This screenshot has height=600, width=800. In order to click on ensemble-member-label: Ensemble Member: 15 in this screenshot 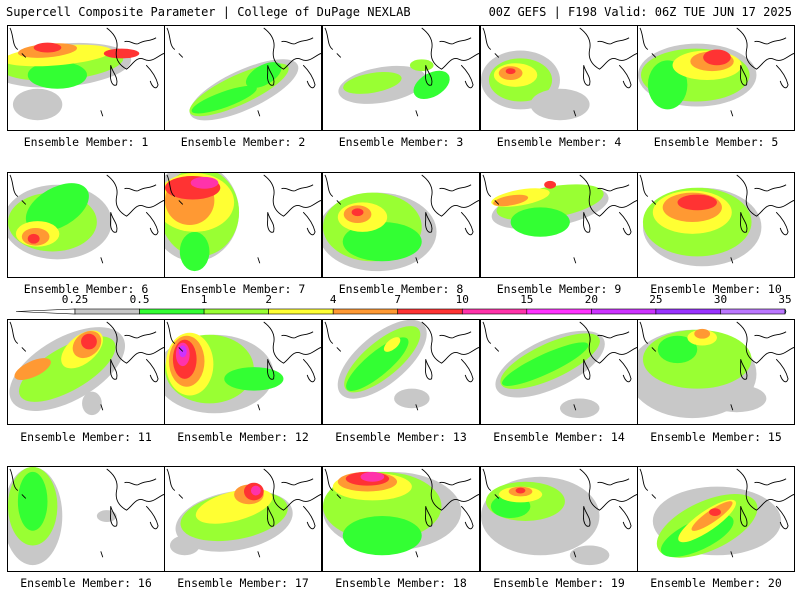, I will do `click(716, 437)`.